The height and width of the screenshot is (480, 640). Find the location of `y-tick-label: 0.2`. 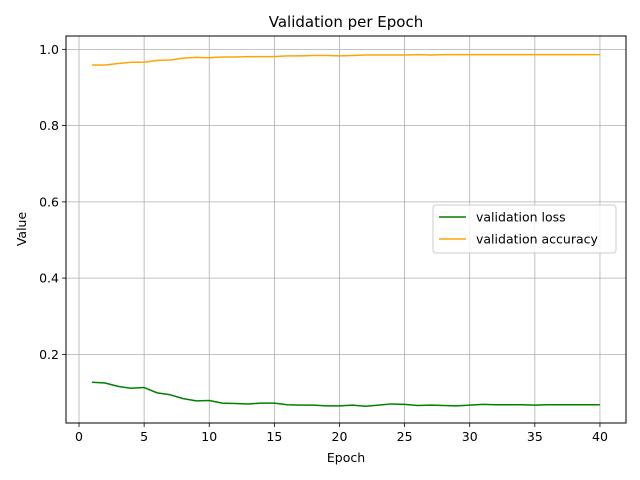

y-tick-label: 0.2 is located at coordinates (49, 354).